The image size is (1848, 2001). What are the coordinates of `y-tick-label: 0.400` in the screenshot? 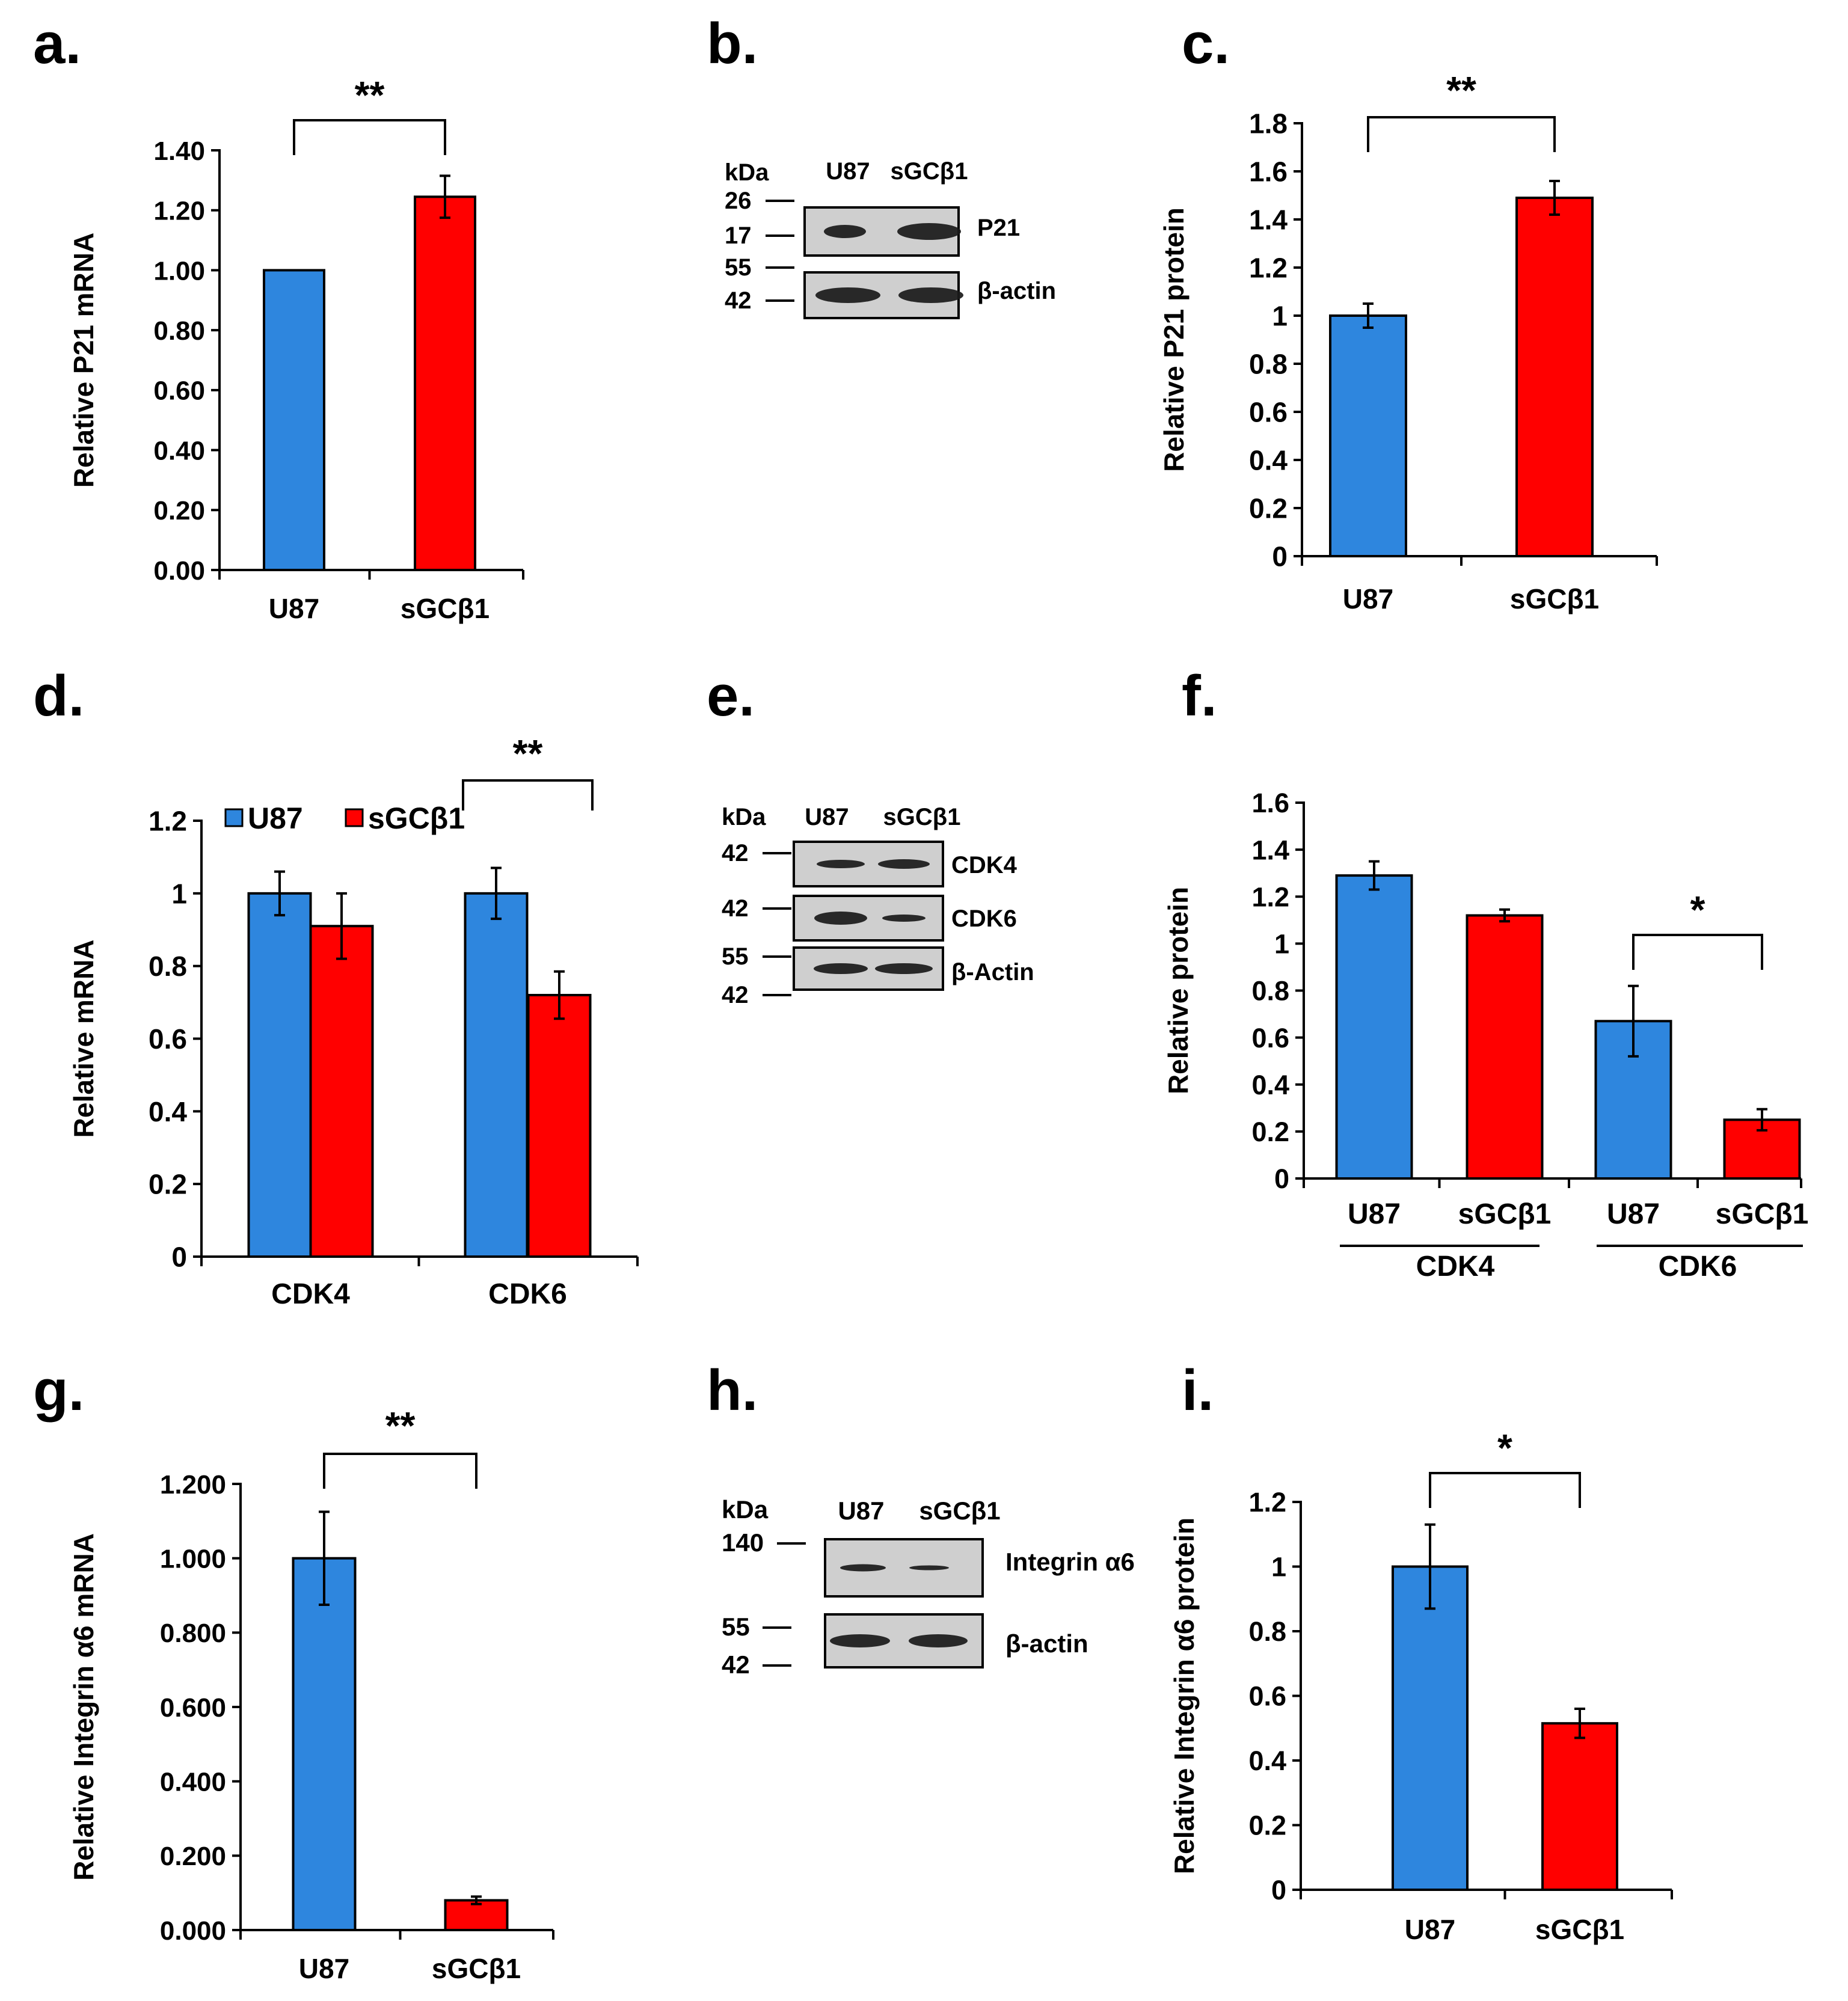 It's located at (193, 1782).